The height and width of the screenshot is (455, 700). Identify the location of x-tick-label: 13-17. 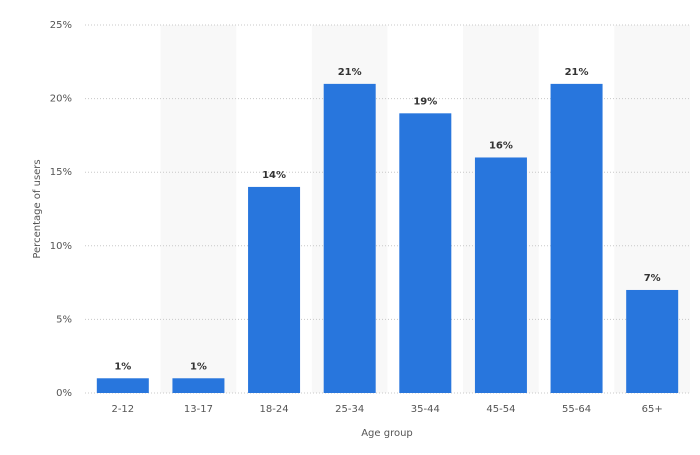
(198, 409).